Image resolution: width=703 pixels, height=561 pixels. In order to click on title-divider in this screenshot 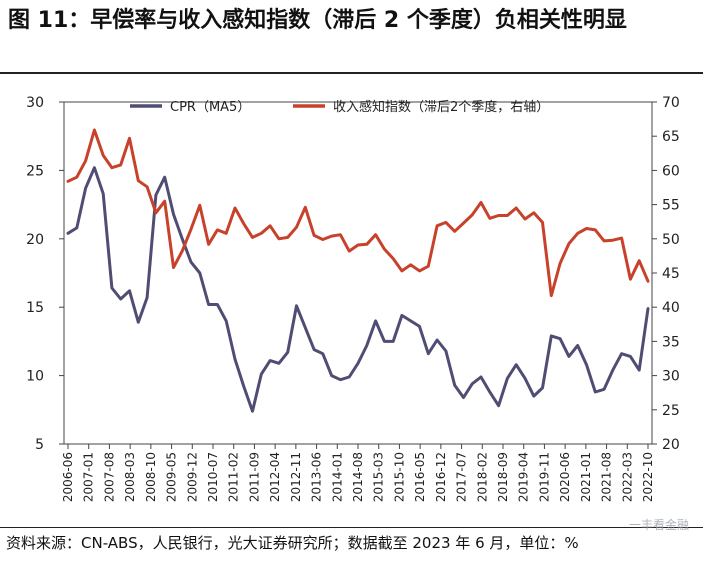, I will do `click(351, 73)`.